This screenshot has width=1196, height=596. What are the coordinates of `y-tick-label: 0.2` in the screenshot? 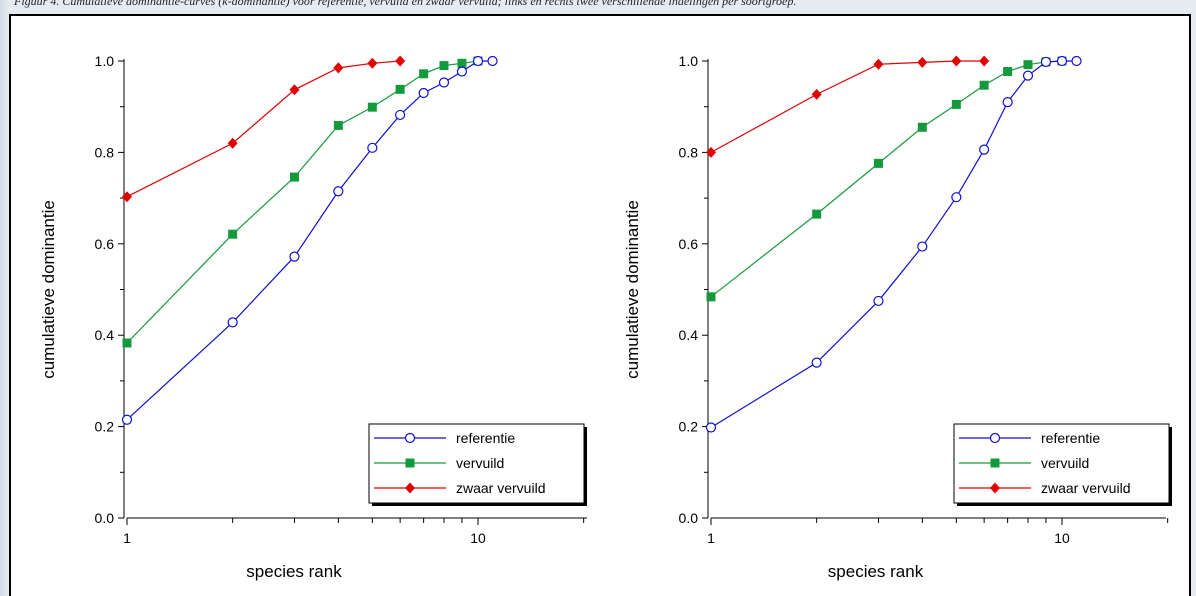 It's located at (105, 427).